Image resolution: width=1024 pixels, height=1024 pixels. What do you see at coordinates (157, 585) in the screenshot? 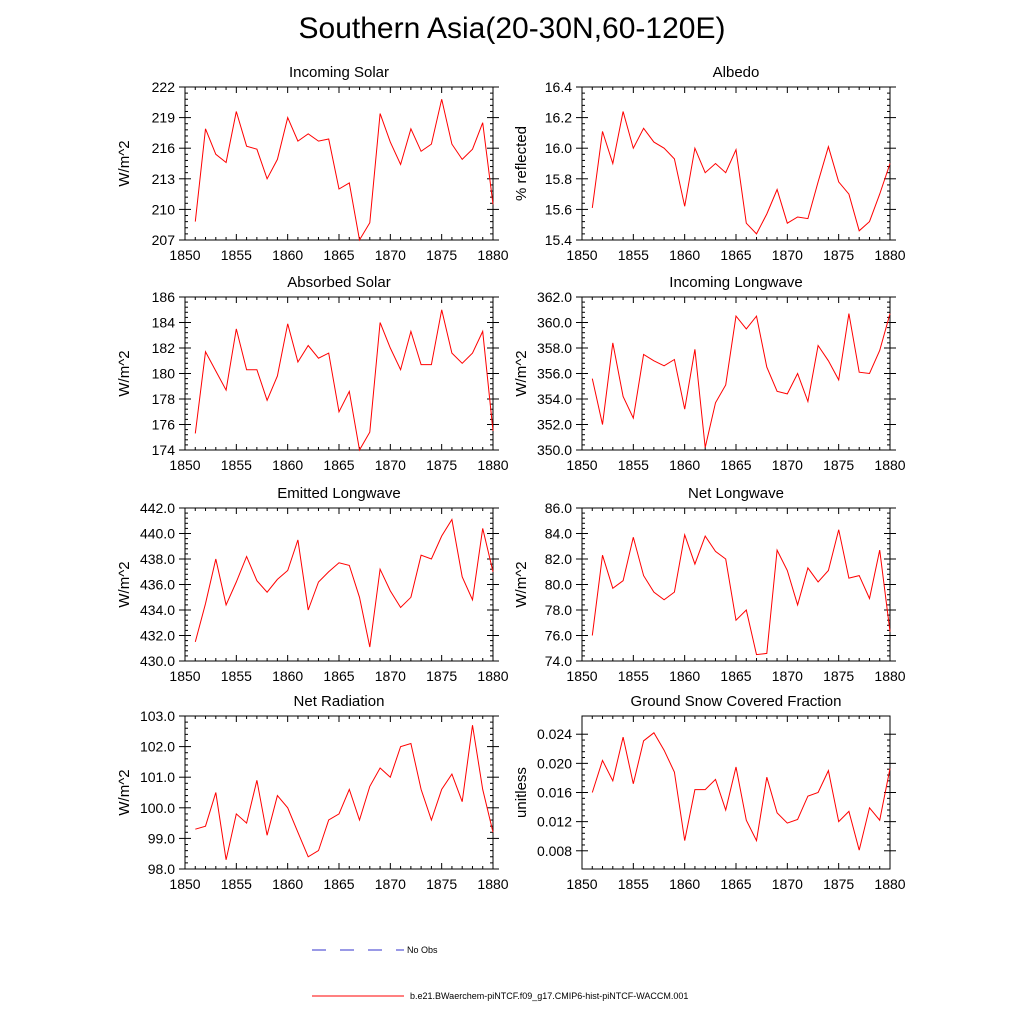
I see `y-tick-label: 436.0` at bounding box center [157, 585].